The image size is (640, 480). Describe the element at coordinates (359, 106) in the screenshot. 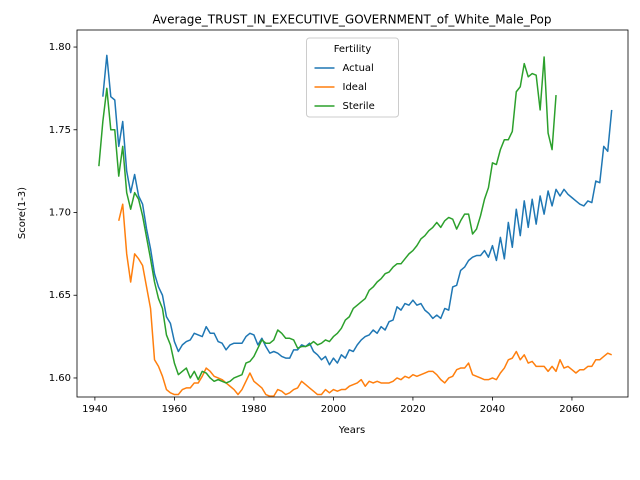

I see `legend-label: Sterile` at that location.